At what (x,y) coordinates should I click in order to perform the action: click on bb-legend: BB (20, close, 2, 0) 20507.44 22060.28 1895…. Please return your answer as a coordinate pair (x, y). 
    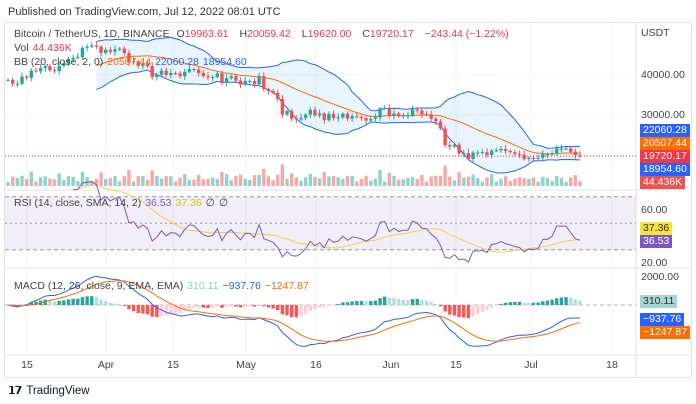
    Looking at the image, I should click on (132, 62).